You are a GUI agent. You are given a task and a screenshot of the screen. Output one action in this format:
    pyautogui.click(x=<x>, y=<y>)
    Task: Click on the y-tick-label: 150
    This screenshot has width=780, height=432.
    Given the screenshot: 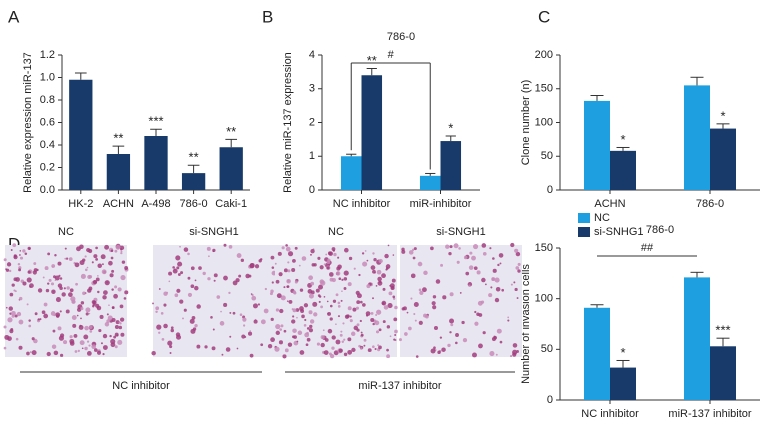 What is the action you would take?
    pyautogui.click(x=544, y=248)
    